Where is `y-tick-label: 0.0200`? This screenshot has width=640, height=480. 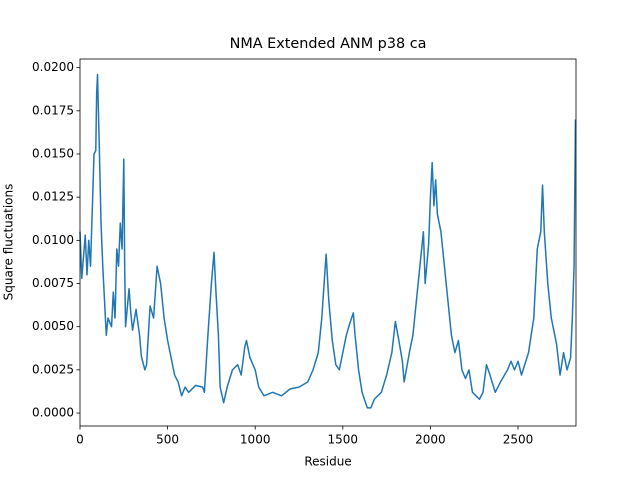 y-tick-label: 0.0200 is located at coordinates (53, 67).